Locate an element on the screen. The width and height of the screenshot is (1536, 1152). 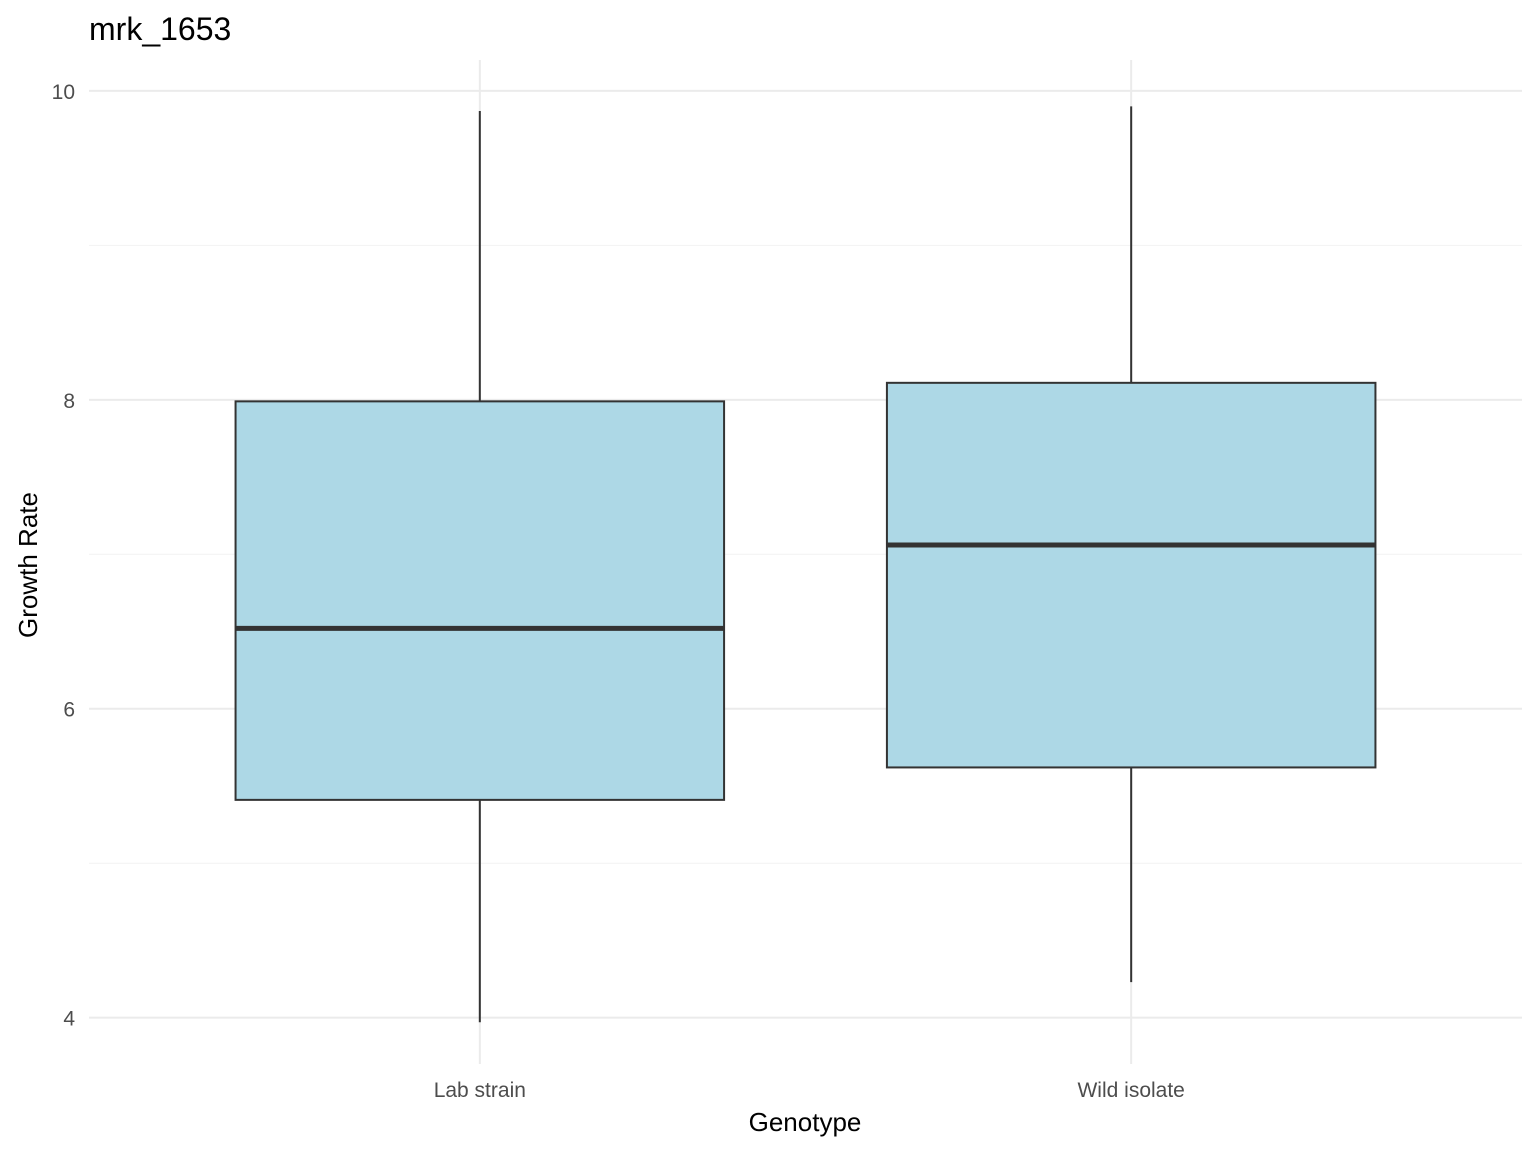
x-tick-label: Wild isolate is located at coordinates (1130, 1090).